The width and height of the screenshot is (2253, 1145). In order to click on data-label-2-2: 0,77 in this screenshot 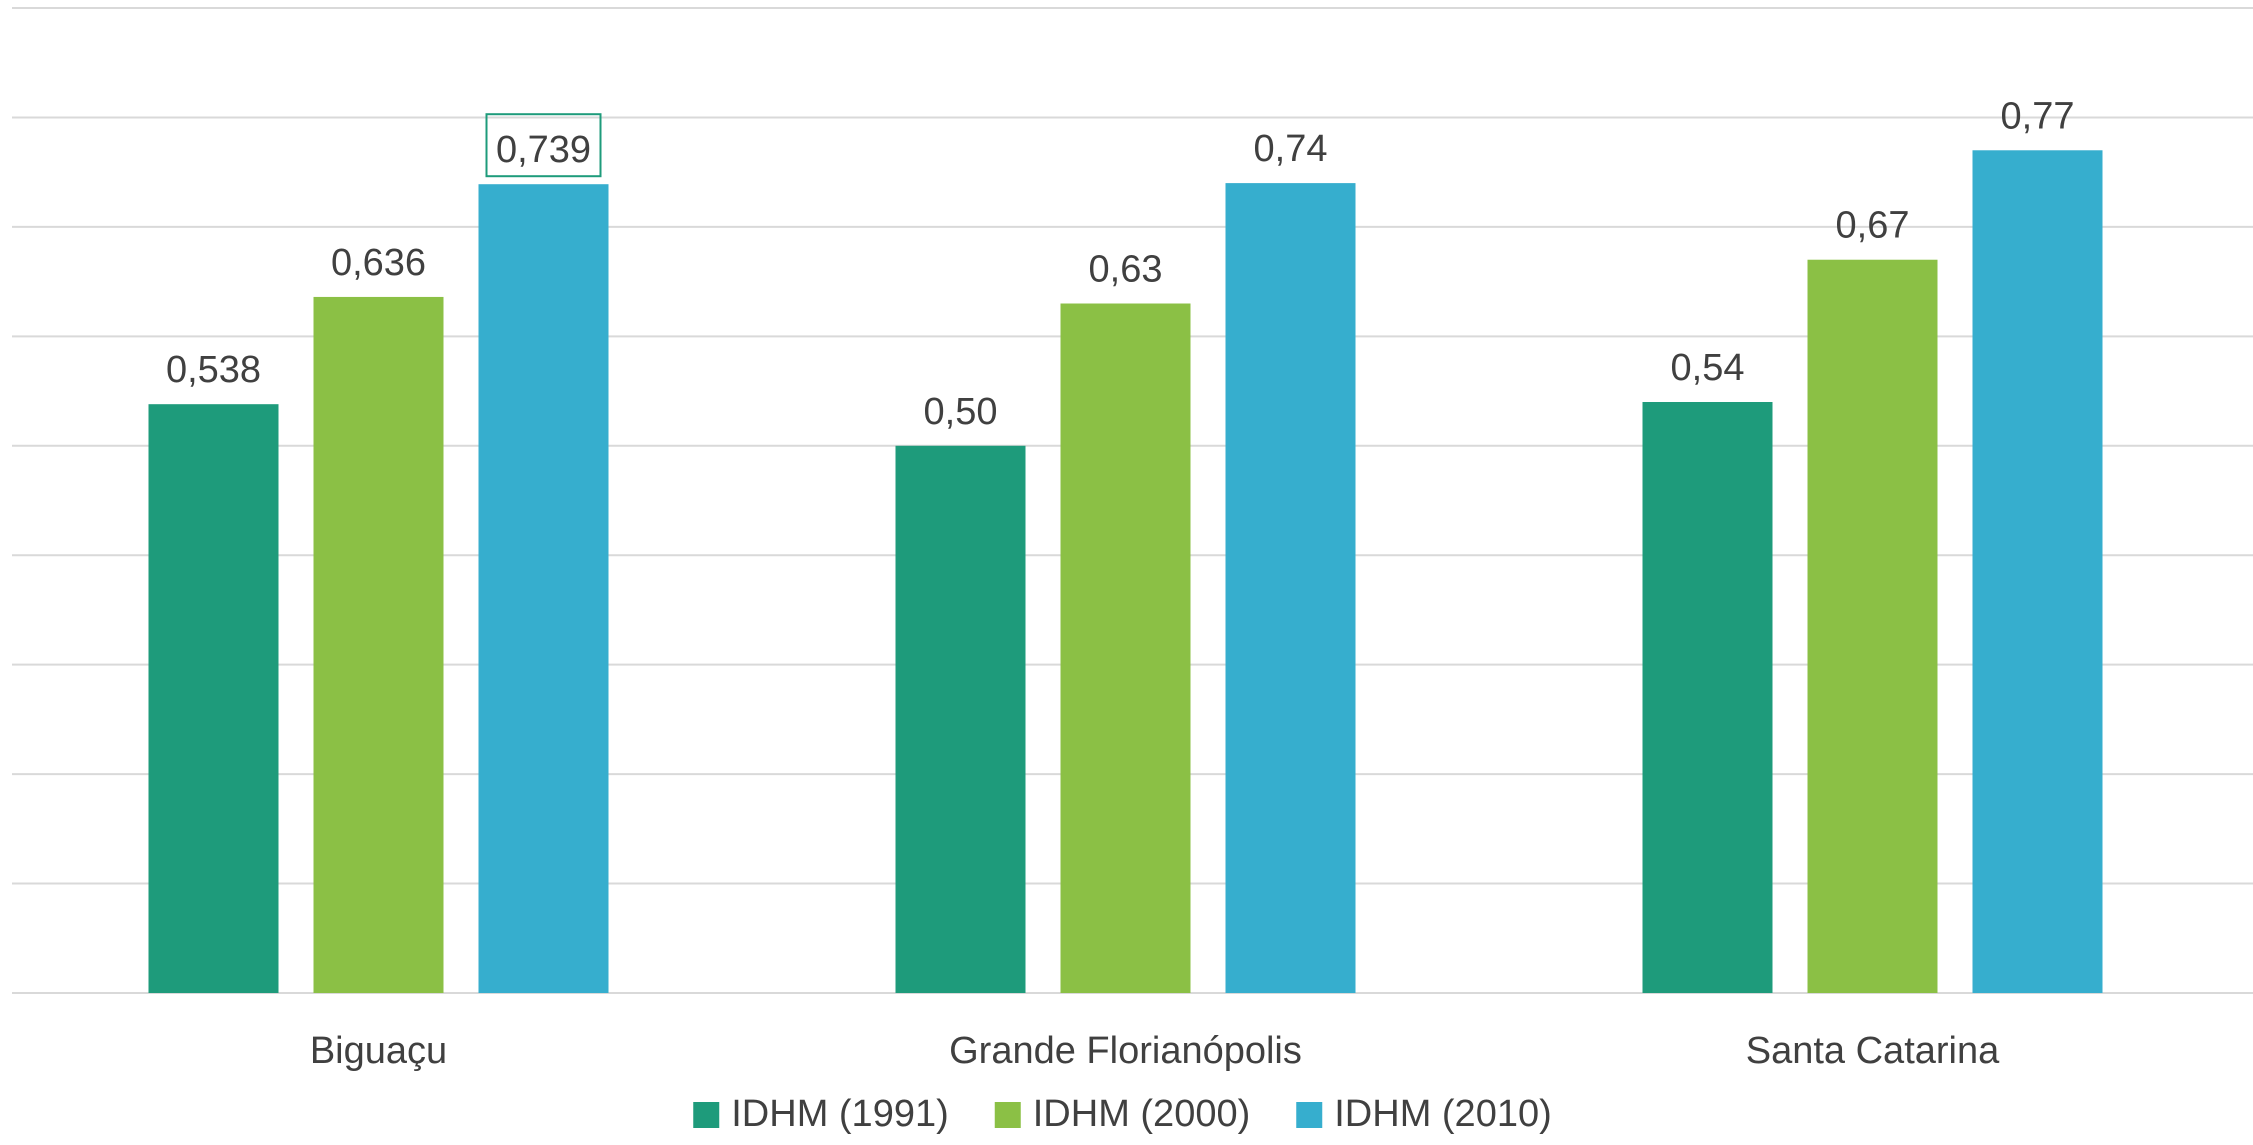, I will do `click(2038, 116)`.